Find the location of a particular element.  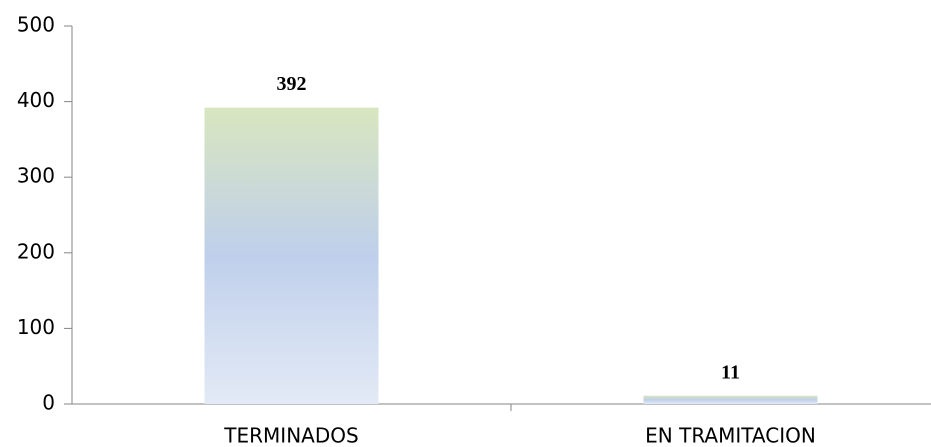

y-tick-label: 500 is located at coordinates (36, 25).